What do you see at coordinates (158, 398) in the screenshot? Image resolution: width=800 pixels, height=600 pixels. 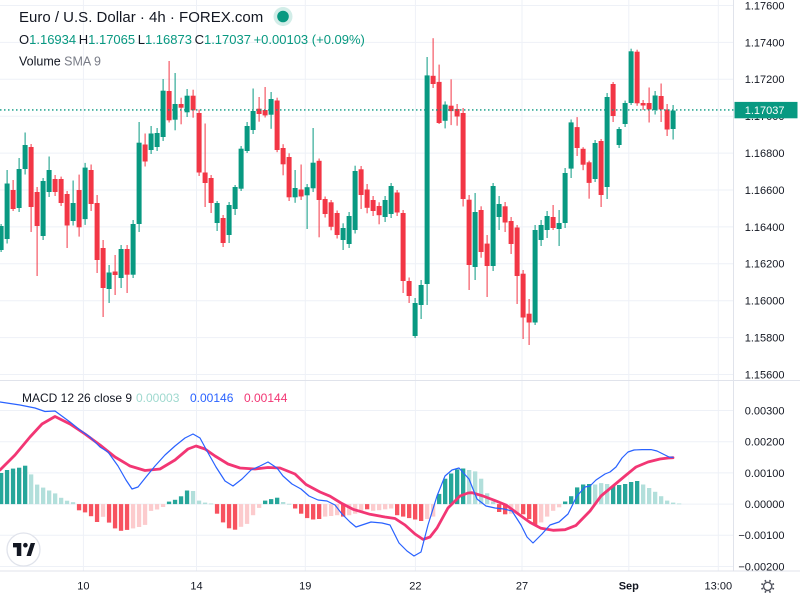 I see `svg-text: 0.00003` at bounding box center [158, 398].